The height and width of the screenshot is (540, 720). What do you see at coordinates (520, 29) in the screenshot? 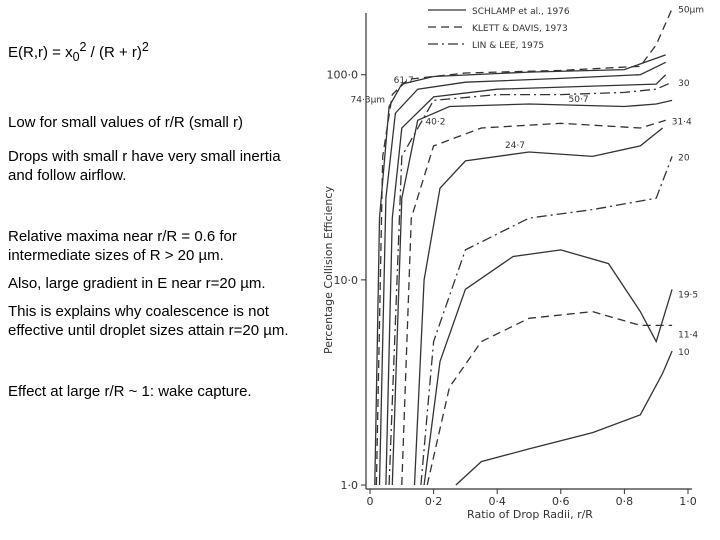
I see `legend-label: KLETT & DAVIS, 1973` at bounding box center [520, 29].